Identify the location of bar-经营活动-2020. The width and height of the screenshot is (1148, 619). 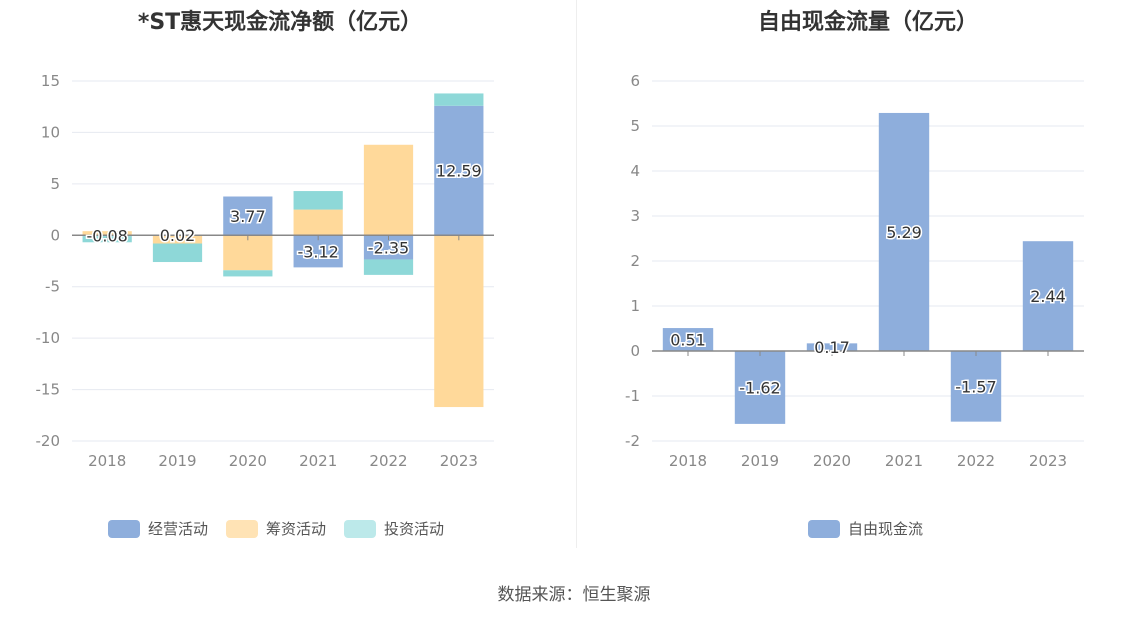
(248, 216).